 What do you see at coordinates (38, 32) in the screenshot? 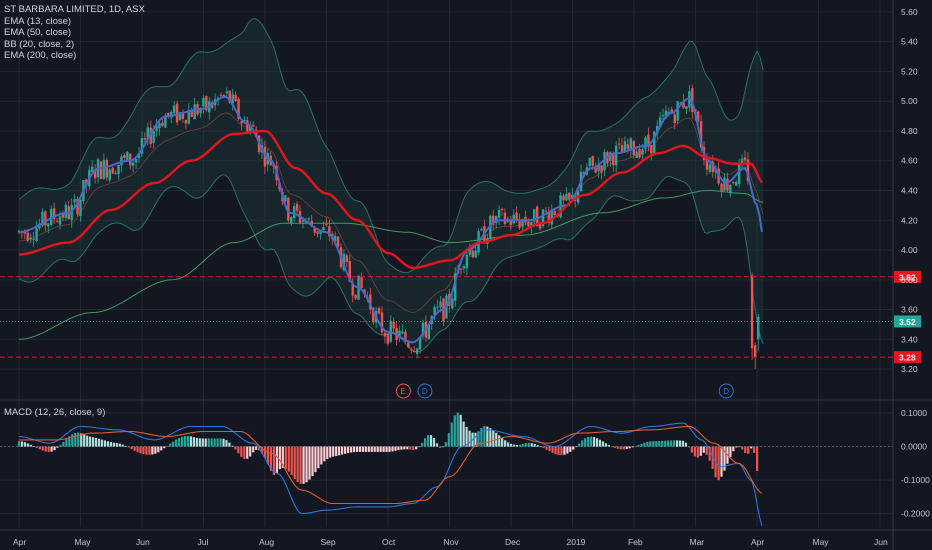
I see `legend-ema50: EMA (50, close)` at bounding box center [38, 32].